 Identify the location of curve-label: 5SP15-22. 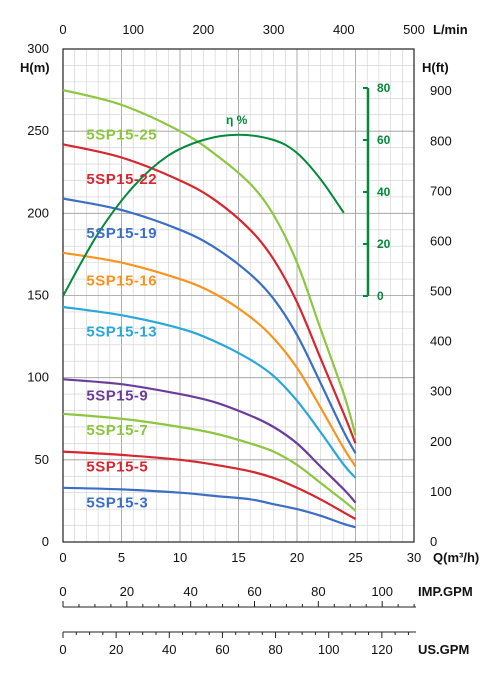
(121, 179).